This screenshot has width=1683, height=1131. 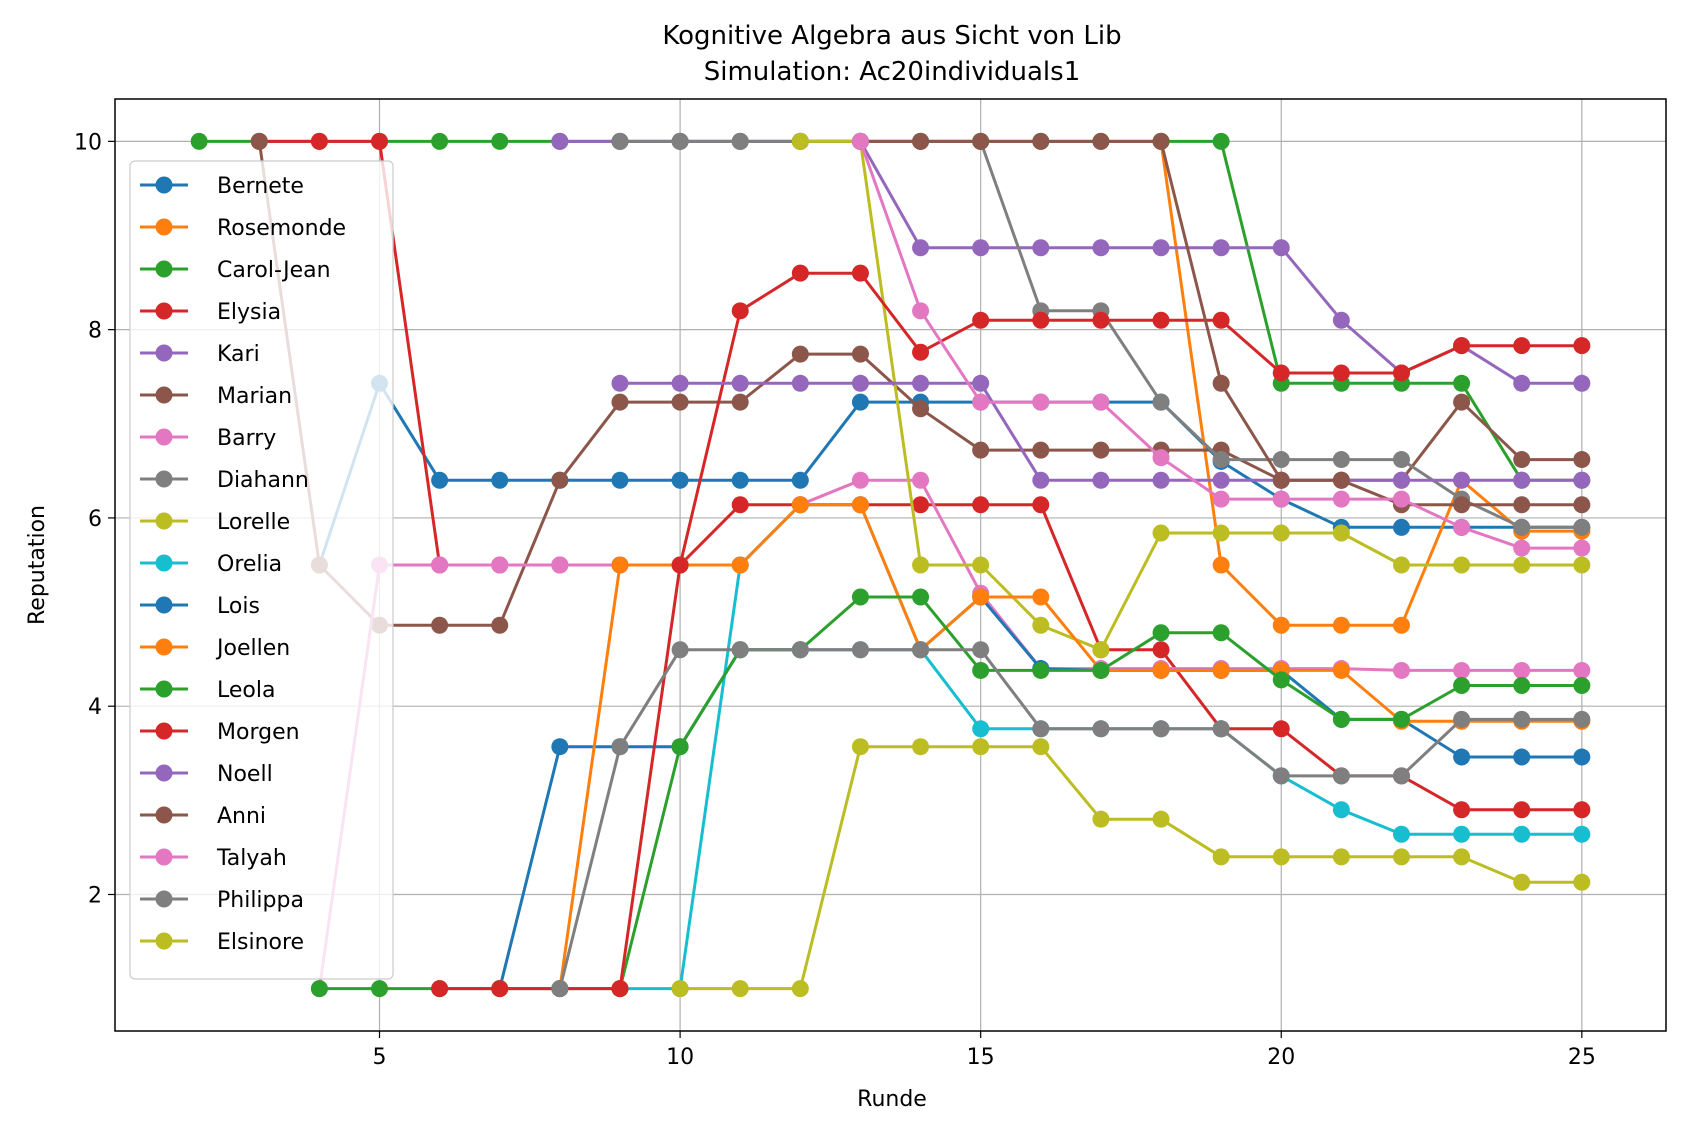 I want to click on y-tick-label: 6, so click(x=95, y=519).